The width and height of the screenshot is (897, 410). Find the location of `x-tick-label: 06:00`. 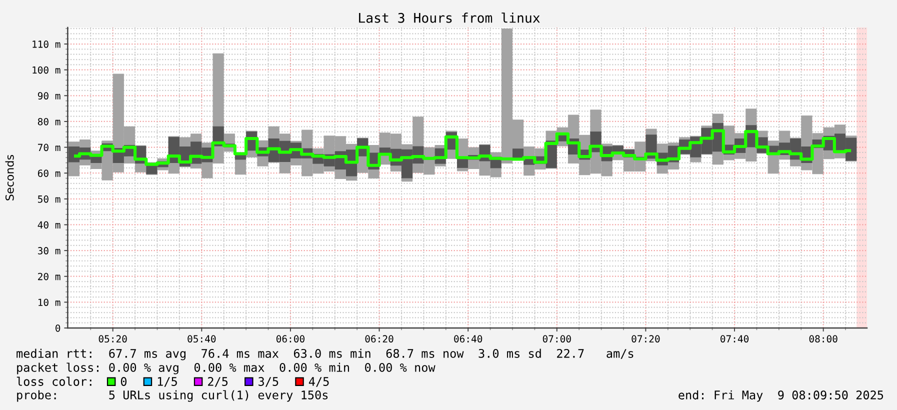

x-tick-label: 06:00 is located at coordinates (290, 339).